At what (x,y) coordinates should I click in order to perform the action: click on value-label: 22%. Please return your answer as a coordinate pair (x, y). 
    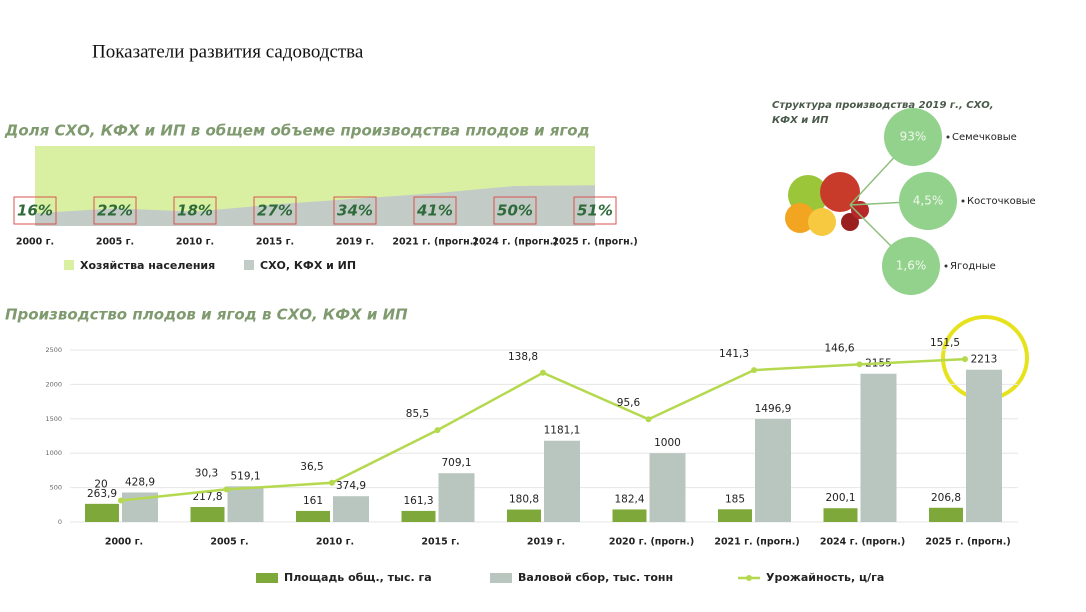
    Looking at the image, I should click on (115, 211).